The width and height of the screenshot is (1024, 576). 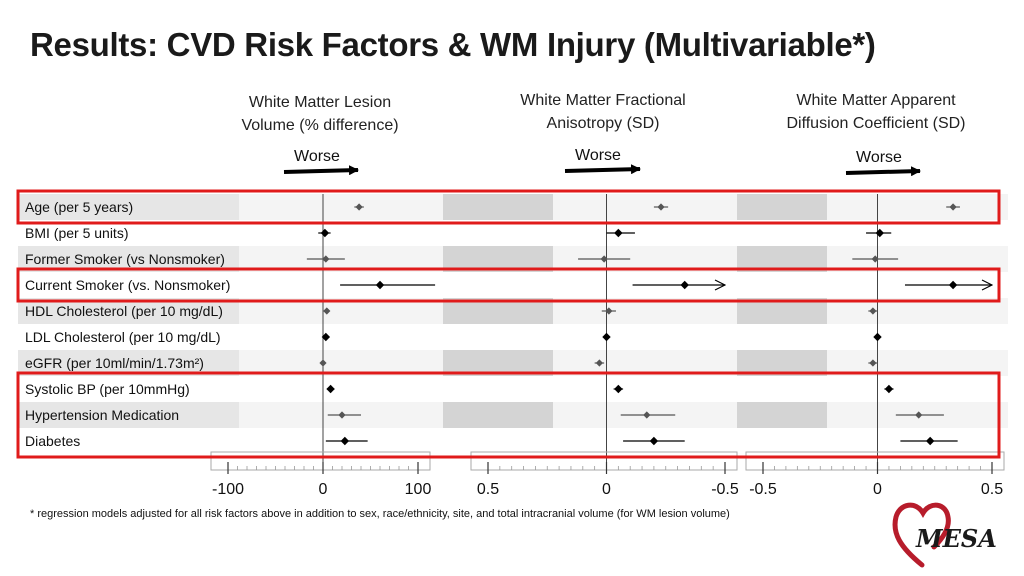 What do you see at coordinates (876, 123) in the screenshot?
I see `panel-3-title-line-2: Diffusion Coefficient (SD)` at bounding box center [876, 123].